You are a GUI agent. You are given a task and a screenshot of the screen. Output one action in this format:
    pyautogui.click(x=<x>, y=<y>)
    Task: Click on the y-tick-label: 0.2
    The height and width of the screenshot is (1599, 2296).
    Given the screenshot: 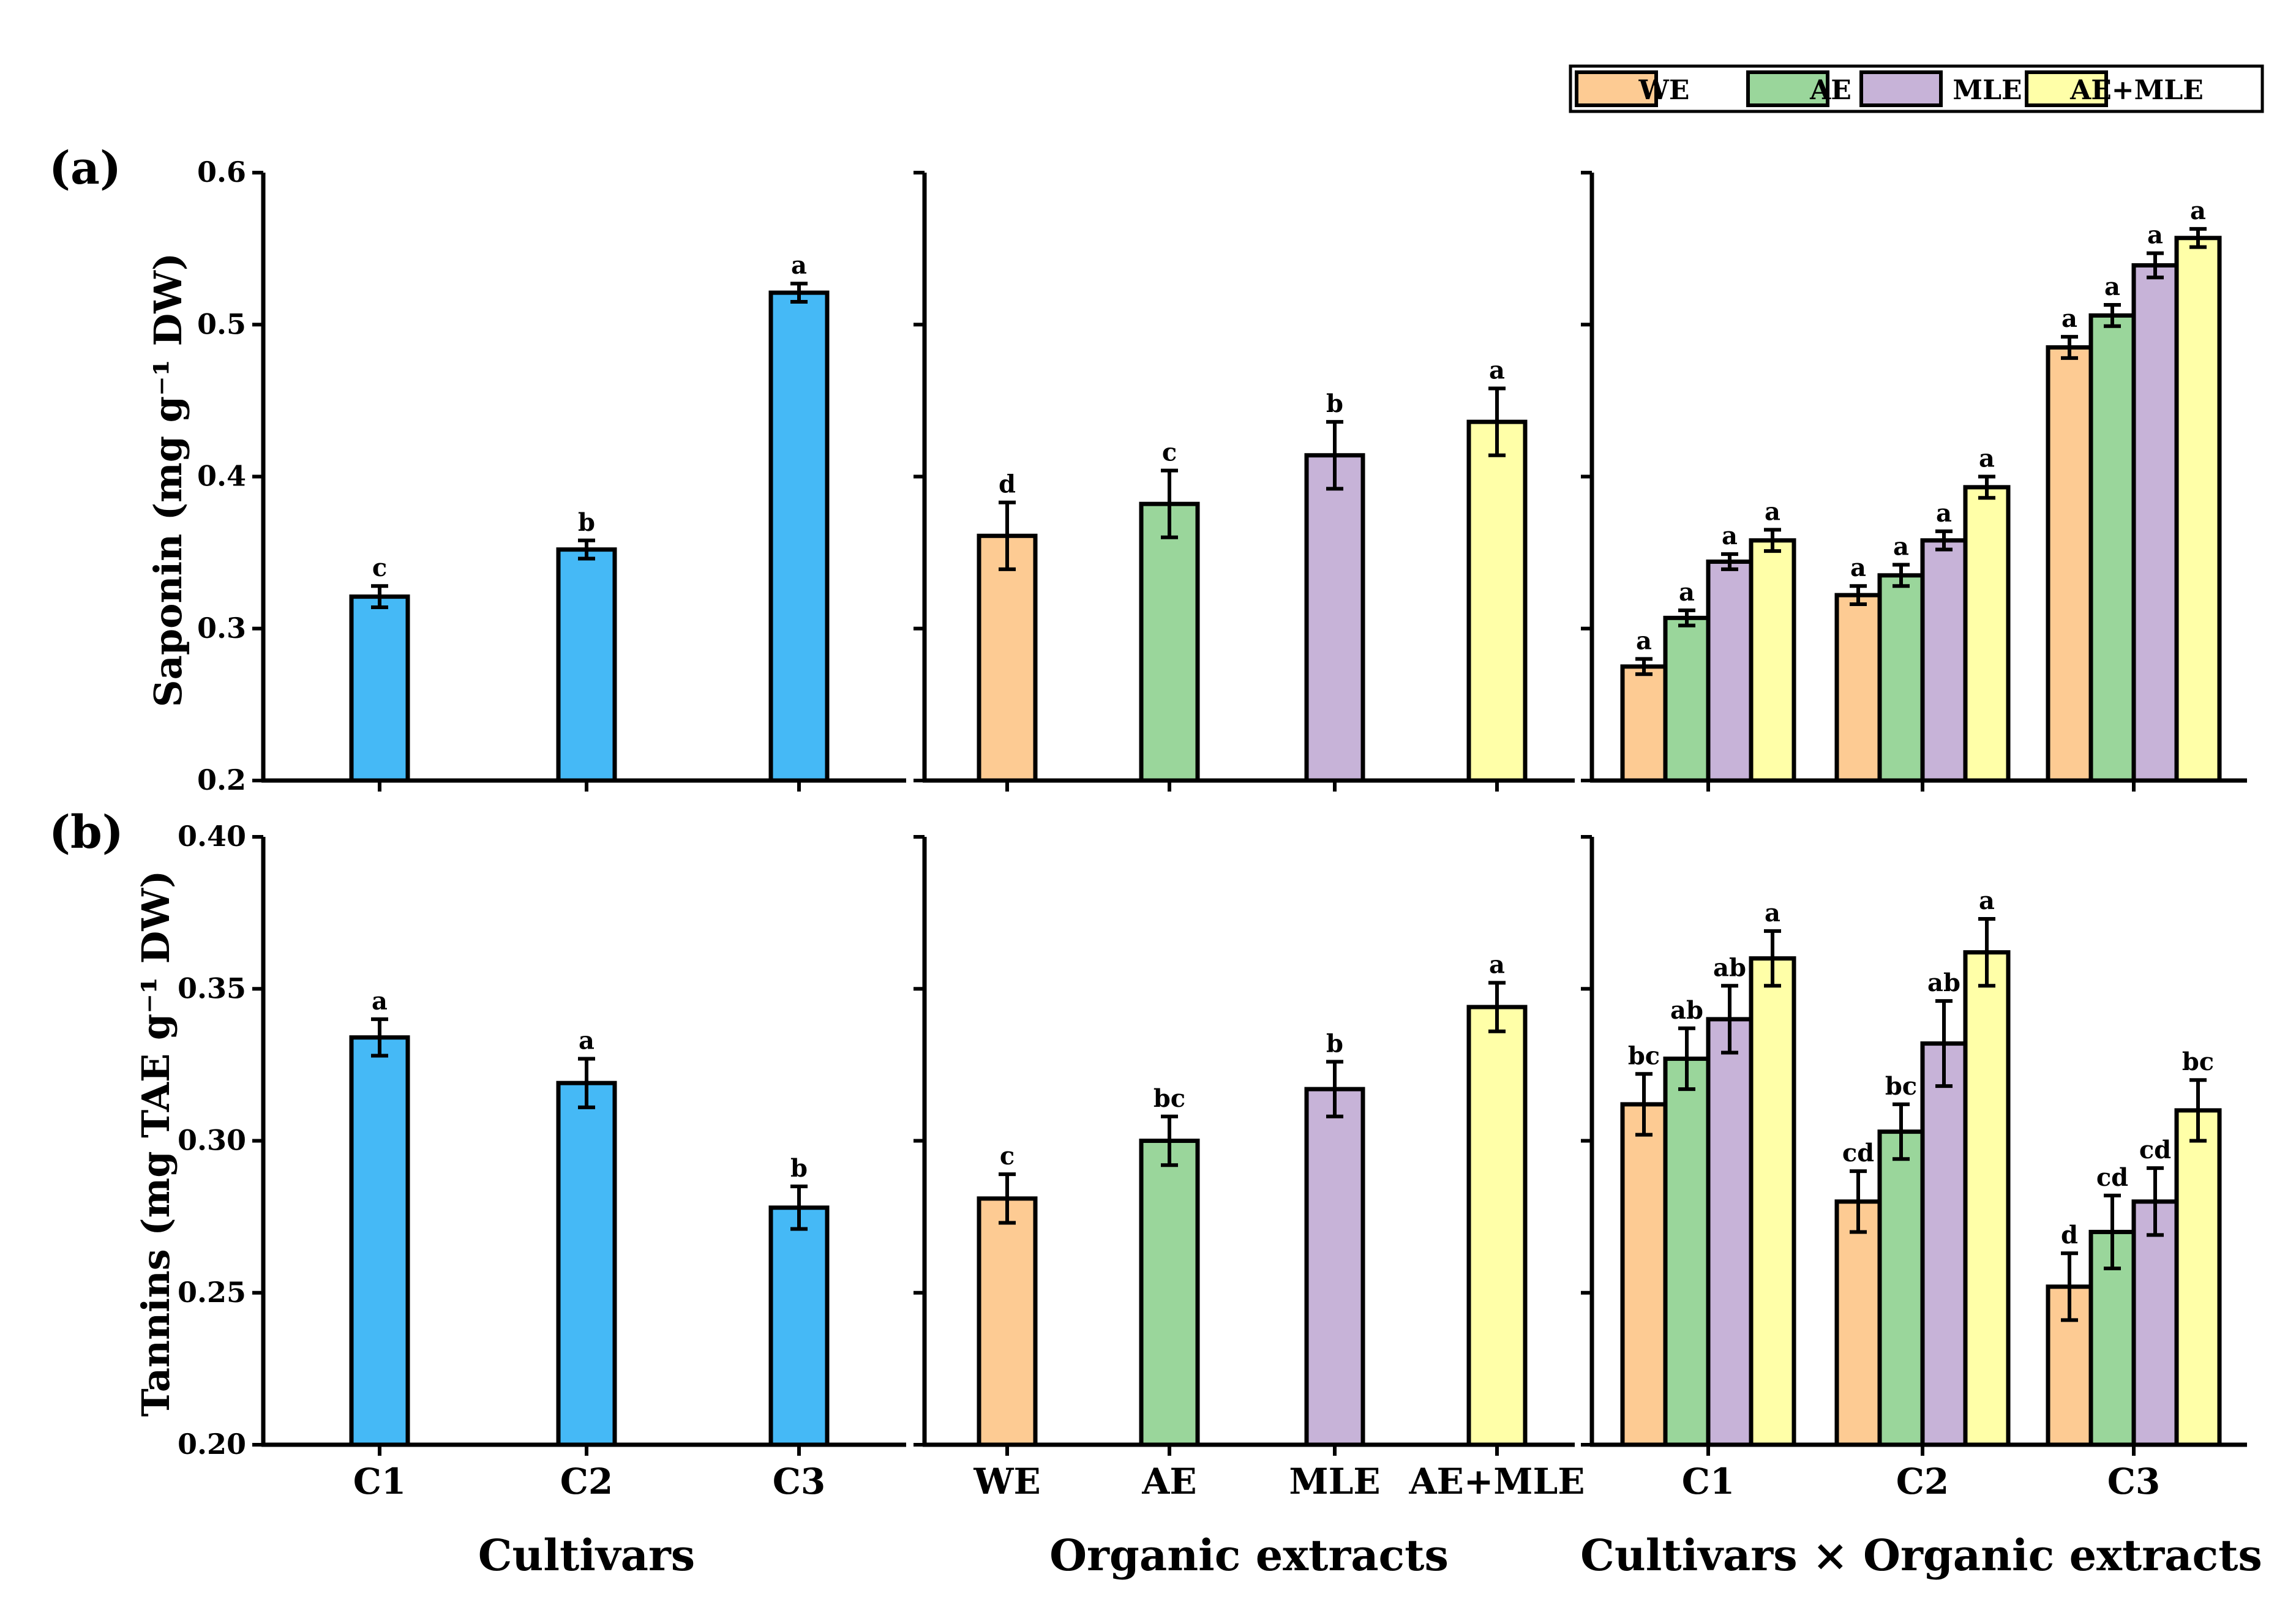 What is the action you would take?
    pyautogui.click(x=221, y=779)
    